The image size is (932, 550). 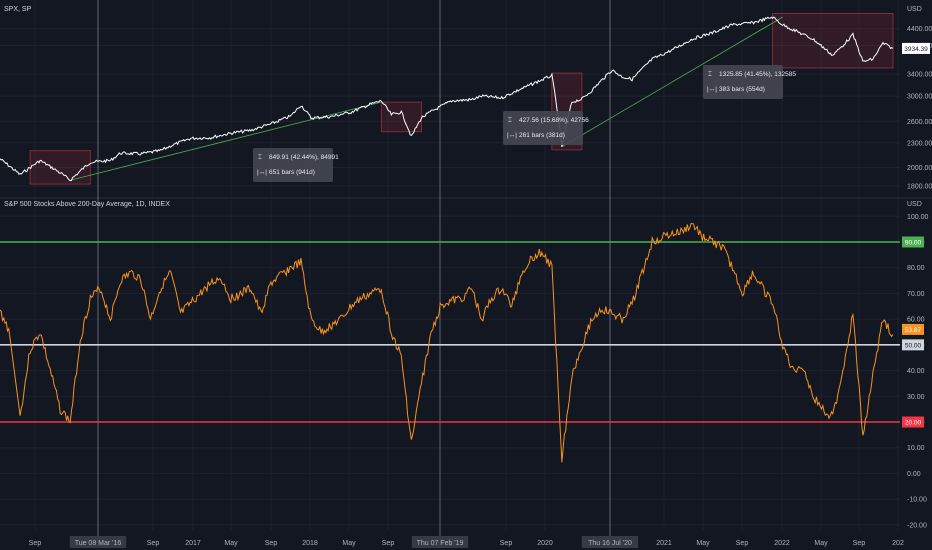 What do you see at coordinates (917, 525) in the screenshot?
I see `y-tick-label: -20.00` at bounding box center [917, 525].